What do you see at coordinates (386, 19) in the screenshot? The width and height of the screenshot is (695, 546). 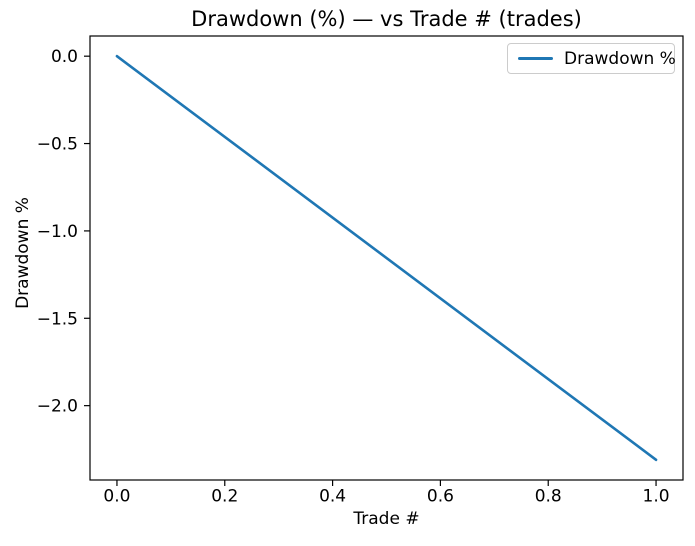 I see `chart-title: Drawdown (%) — vs Trade # (trades)` at bounding box center [386, 19].